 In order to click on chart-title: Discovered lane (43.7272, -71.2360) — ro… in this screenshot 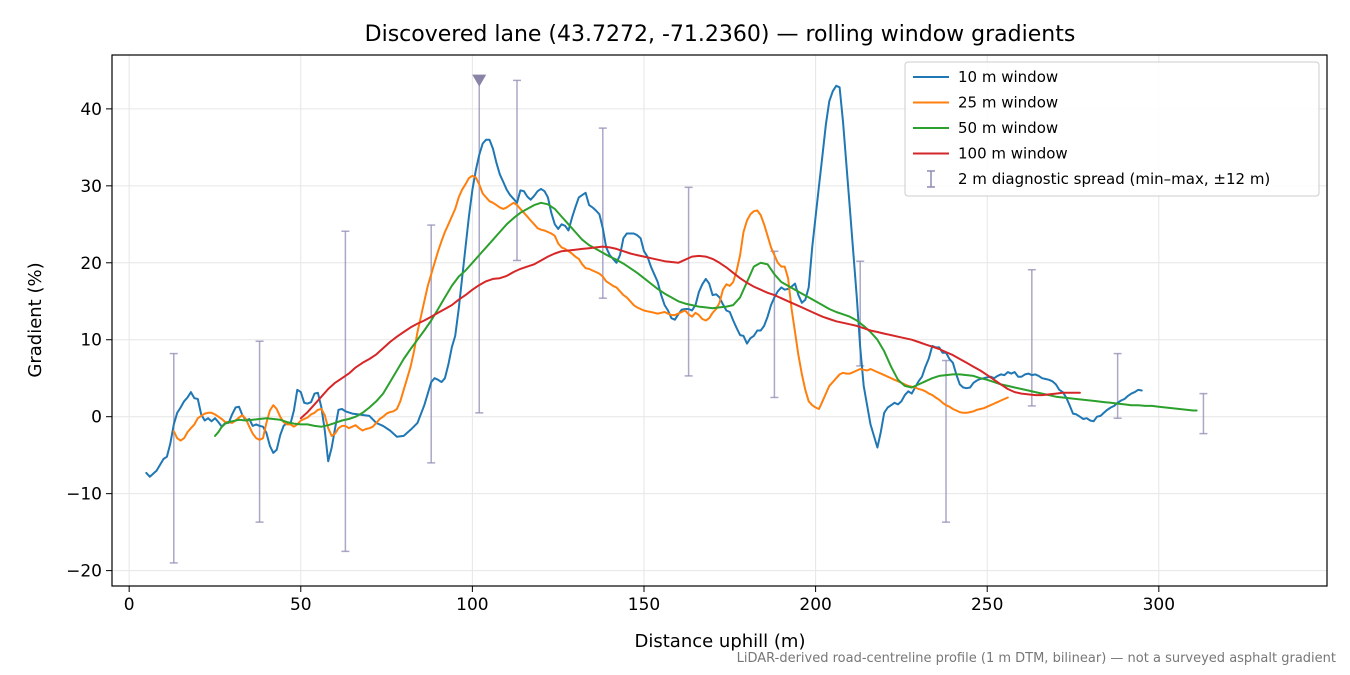, I will do `click(720, 34)`.